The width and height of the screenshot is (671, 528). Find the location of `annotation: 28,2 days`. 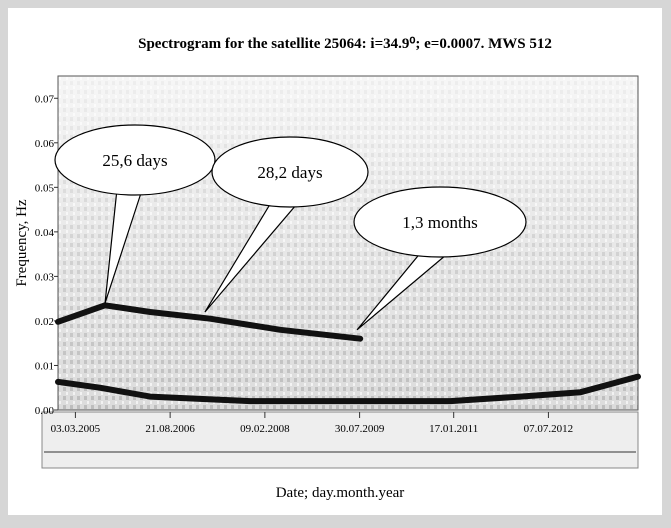

annotation: 28,2 days is located at coordinates (289, 172).